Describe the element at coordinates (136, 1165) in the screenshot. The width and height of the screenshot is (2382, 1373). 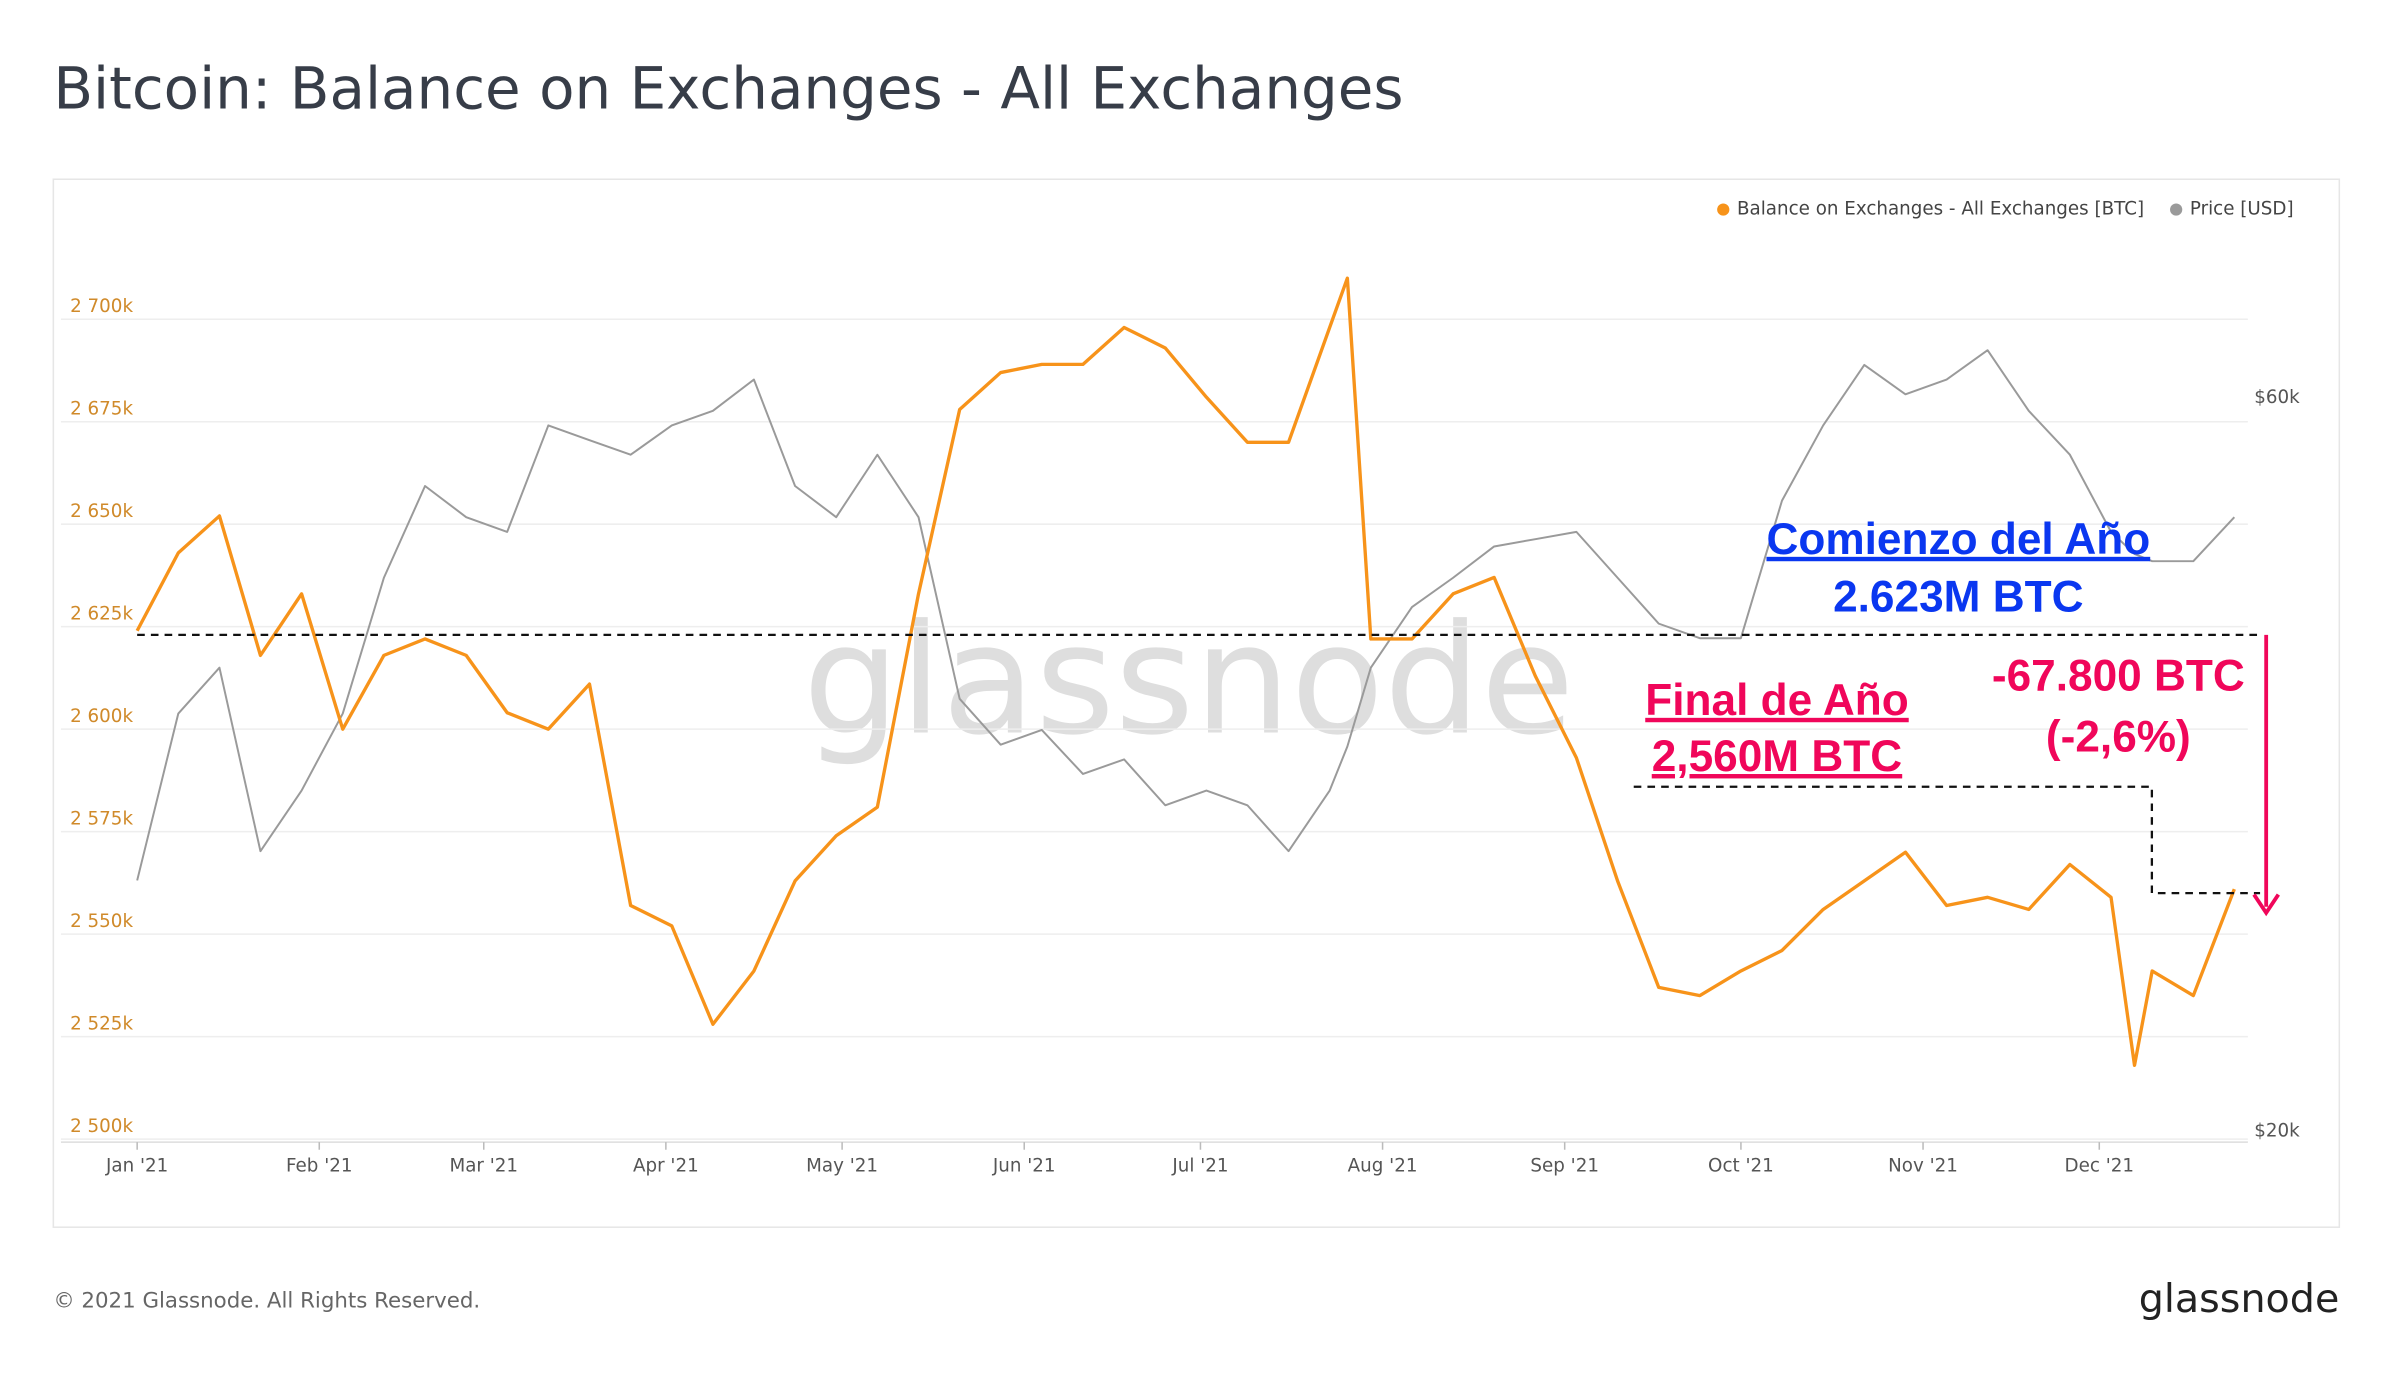
I see `x-tick-label: Jan '21` at that location.